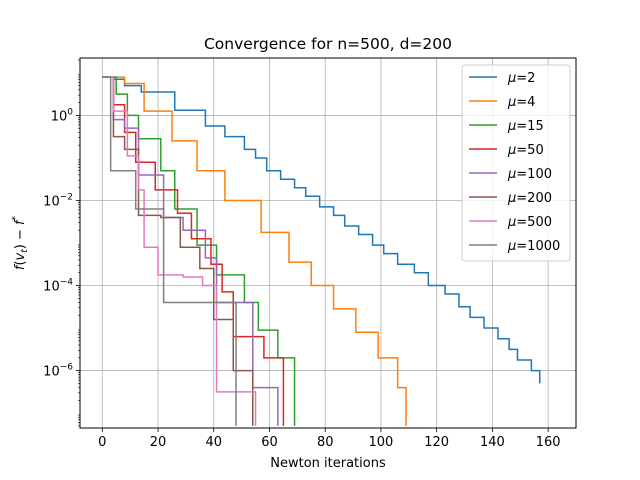  I want to click on x-tick-label: 160, so click(548, 442).